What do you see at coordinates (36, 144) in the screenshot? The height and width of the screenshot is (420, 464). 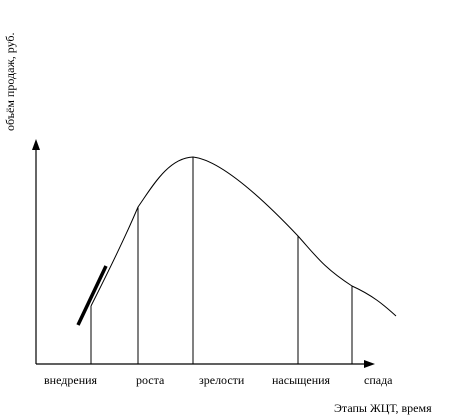 I see `y-axis-arrow` at bounding box center [36, 144].